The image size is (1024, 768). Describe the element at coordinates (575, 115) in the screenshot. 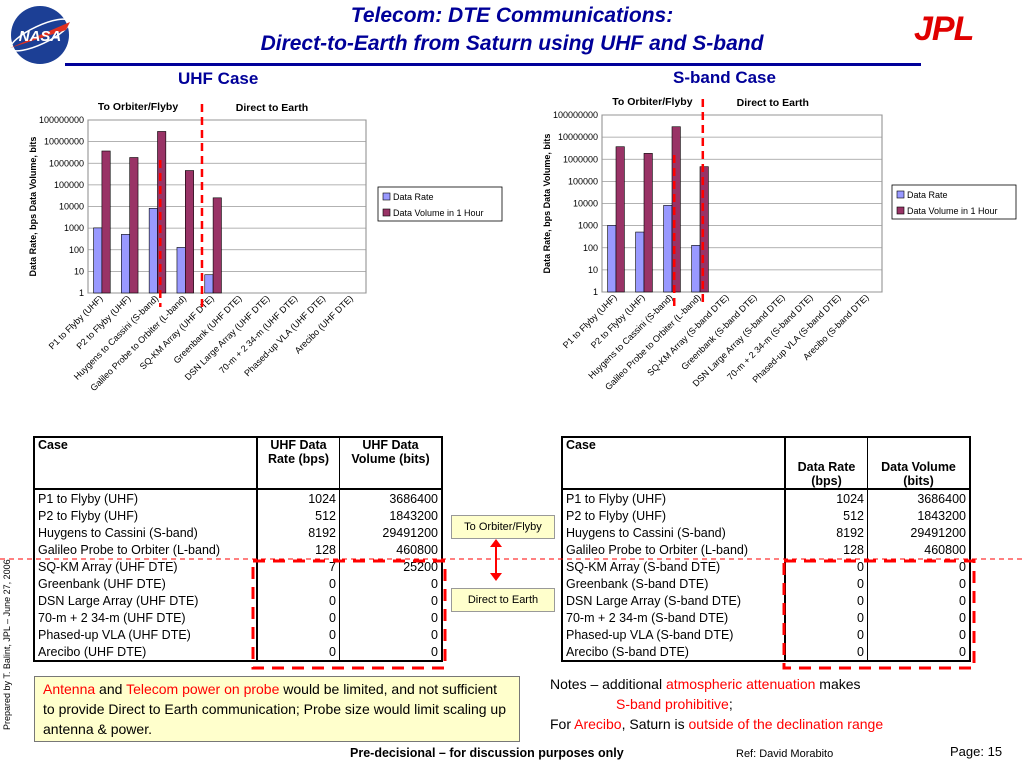

I see `sband-y-tick-label: 100000000` at that location.